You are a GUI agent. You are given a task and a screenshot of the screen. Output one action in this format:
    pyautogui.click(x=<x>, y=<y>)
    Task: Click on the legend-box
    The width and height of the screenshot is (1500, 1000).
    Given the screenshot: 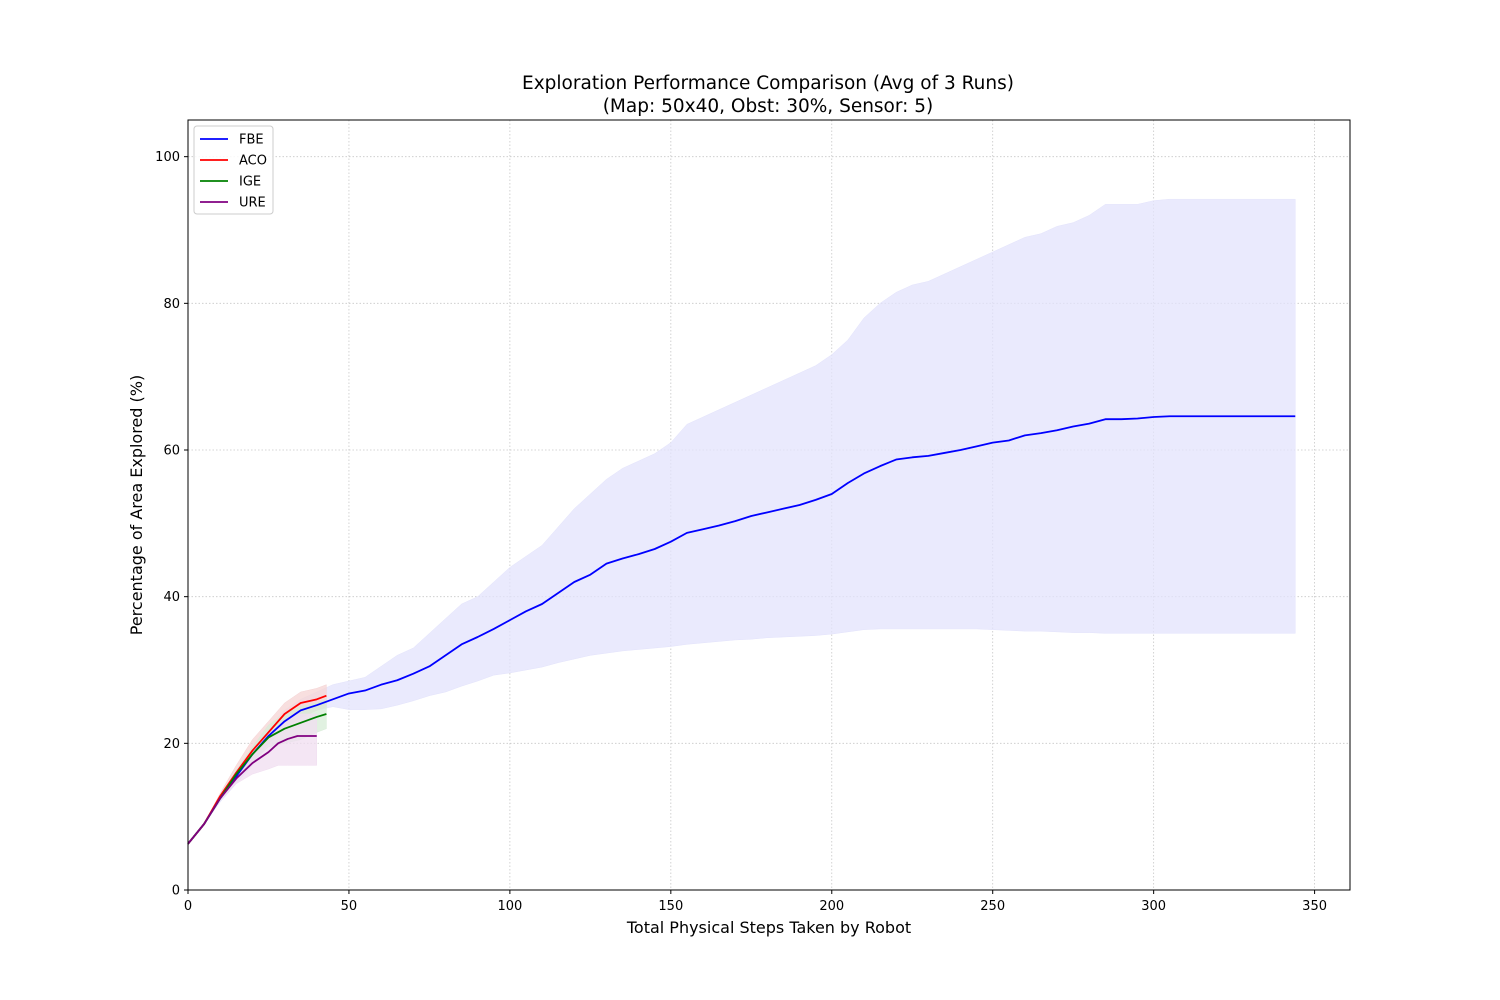 What is the action you would take?
    pyautogui.click(x=233, y=170)
    